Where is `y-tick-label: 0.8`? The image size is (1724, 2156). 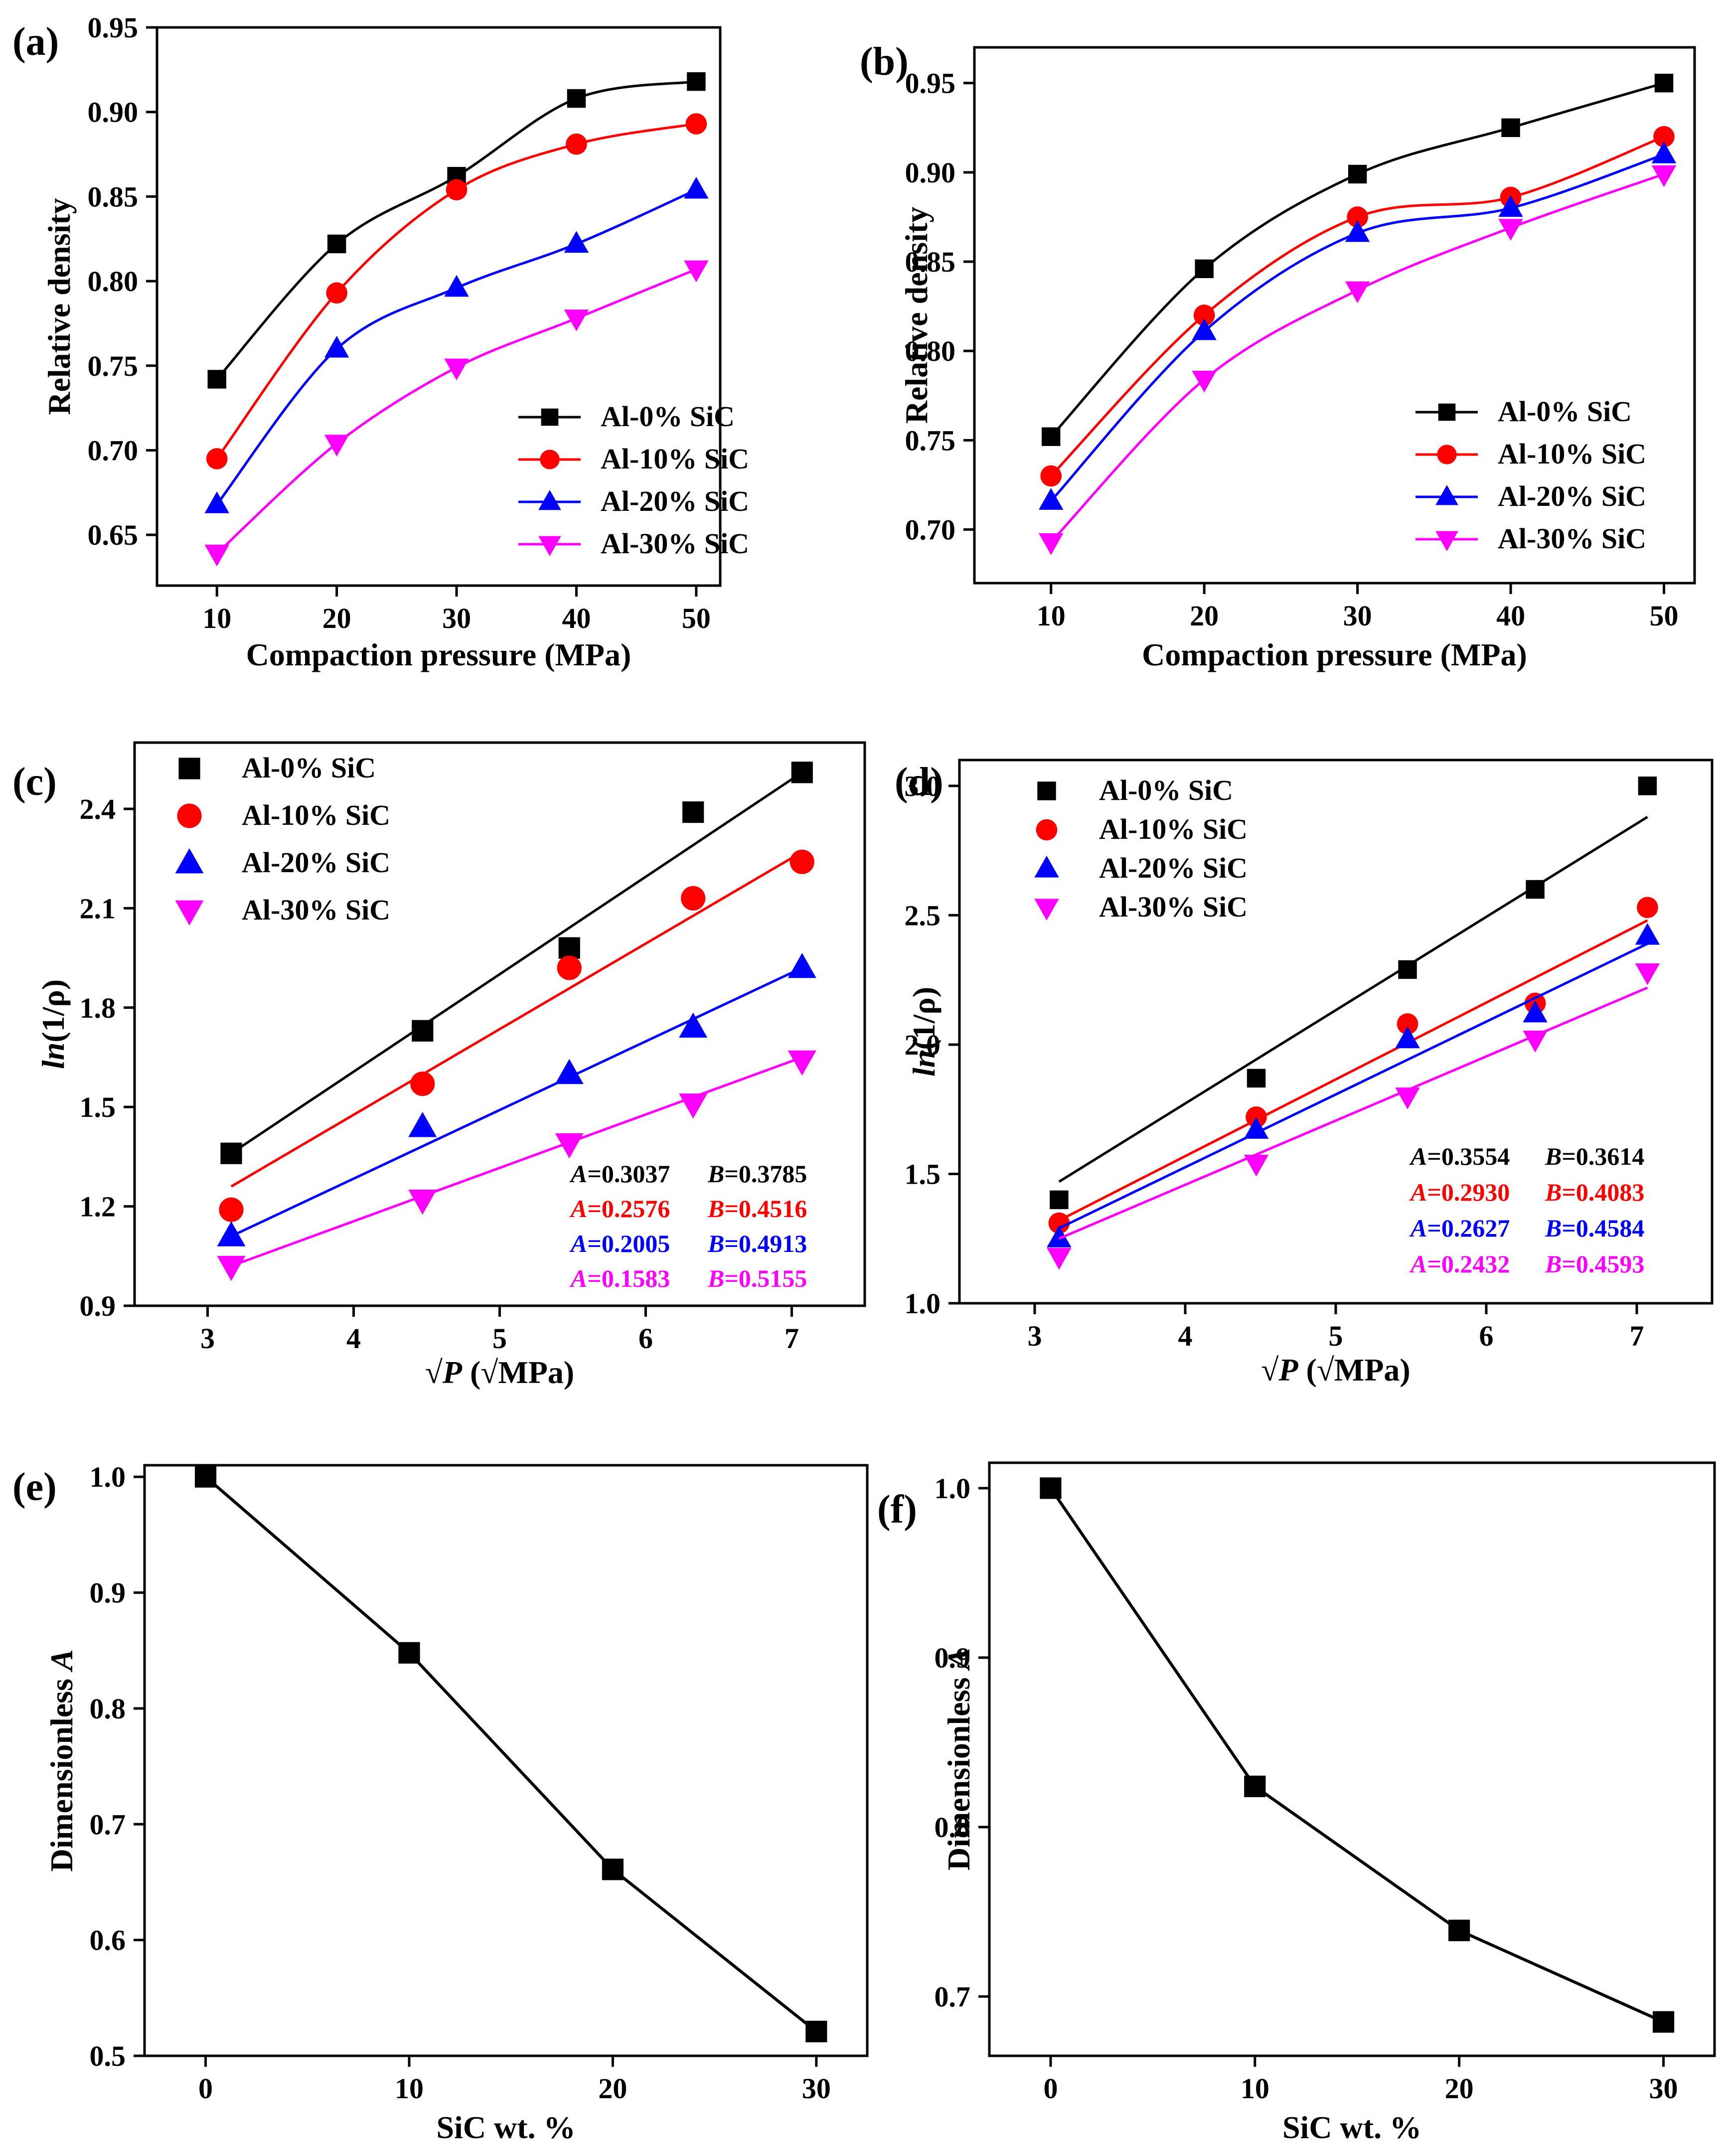
y-tick-label: 0.8 is located at coordinates (108, 1709).